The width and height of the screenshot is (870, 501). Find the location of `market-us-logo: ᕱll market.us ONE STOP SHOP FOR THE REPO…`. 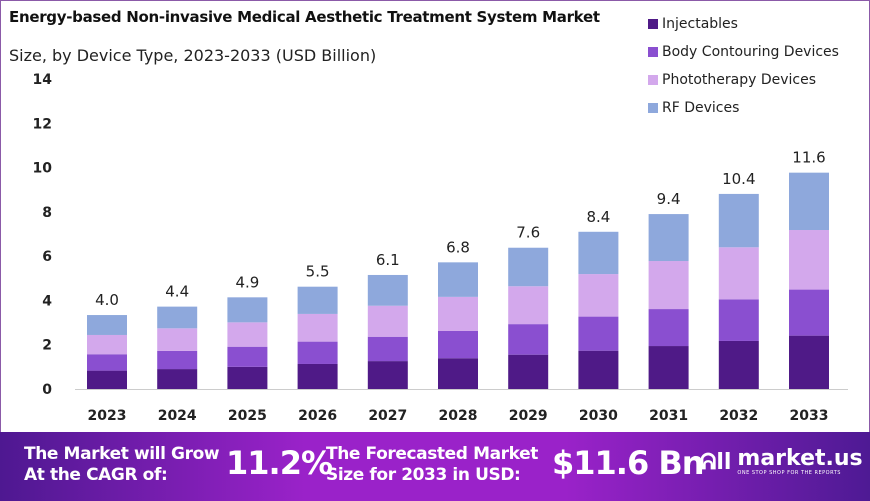

market-us-logo: ᕱll market.us ONE STOP SHOP FOR THE REPO… is located at coordinates (781, 461).